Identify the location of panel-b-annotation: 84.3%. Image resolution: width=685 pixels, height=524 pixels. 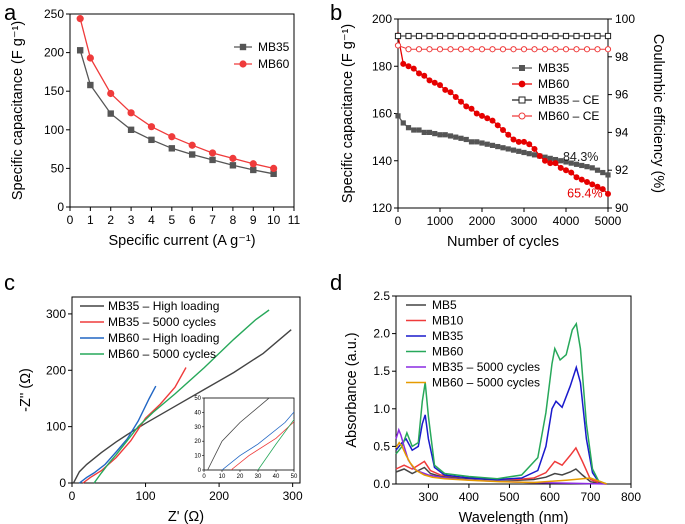
(580, 157).